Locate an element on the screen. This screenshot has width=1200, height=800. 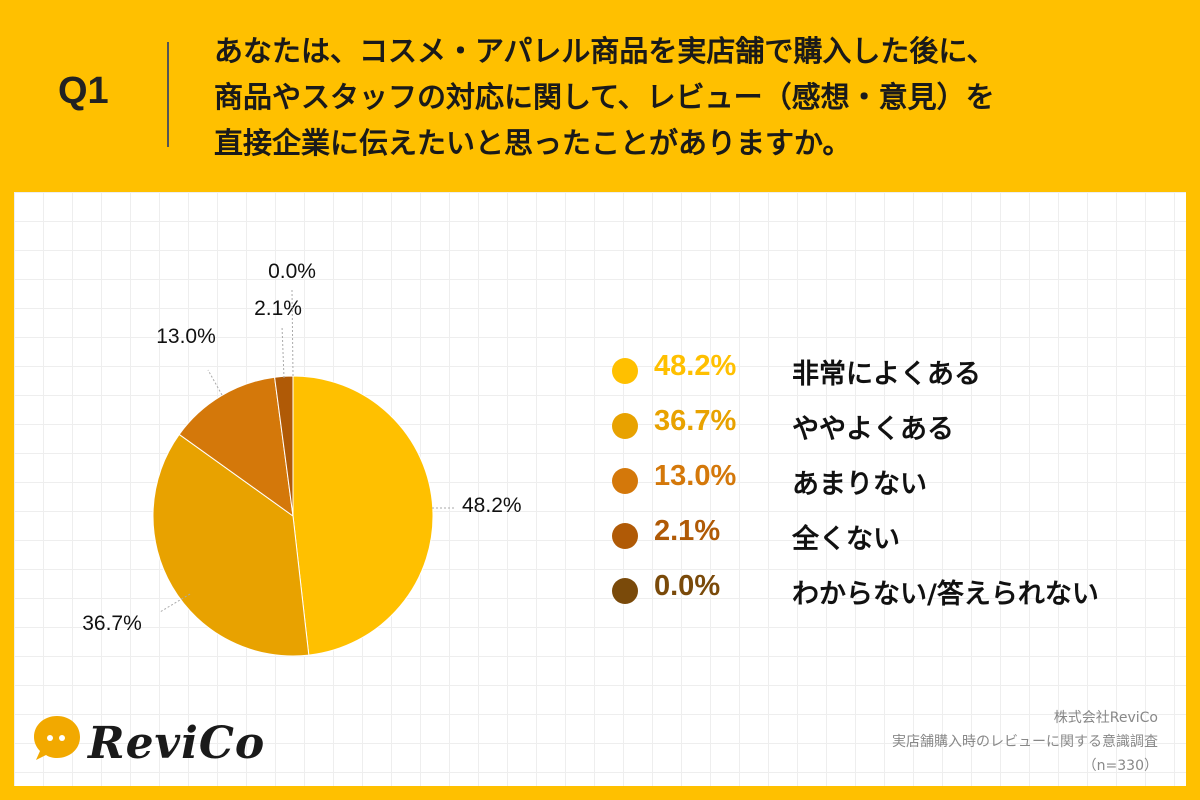
legend-label: あまりない is located at coordinates (859, 484).